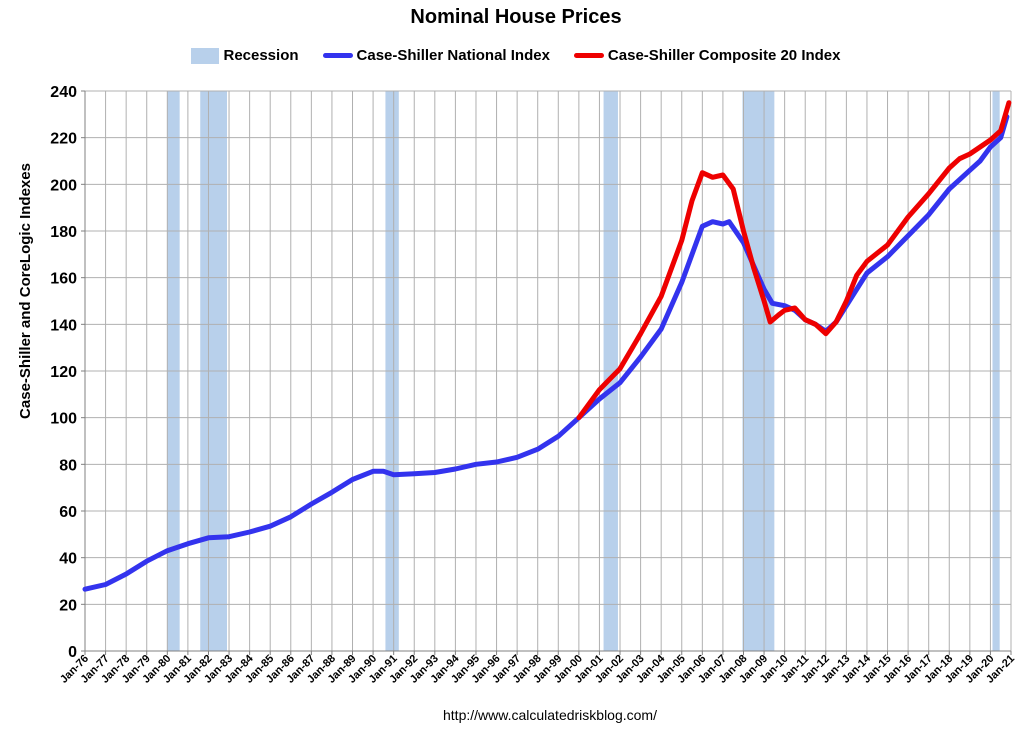 This screenshot has height=732, width=1032. I want to click on legend-item-national: Case-Shiller National Index, so click(436, 55).